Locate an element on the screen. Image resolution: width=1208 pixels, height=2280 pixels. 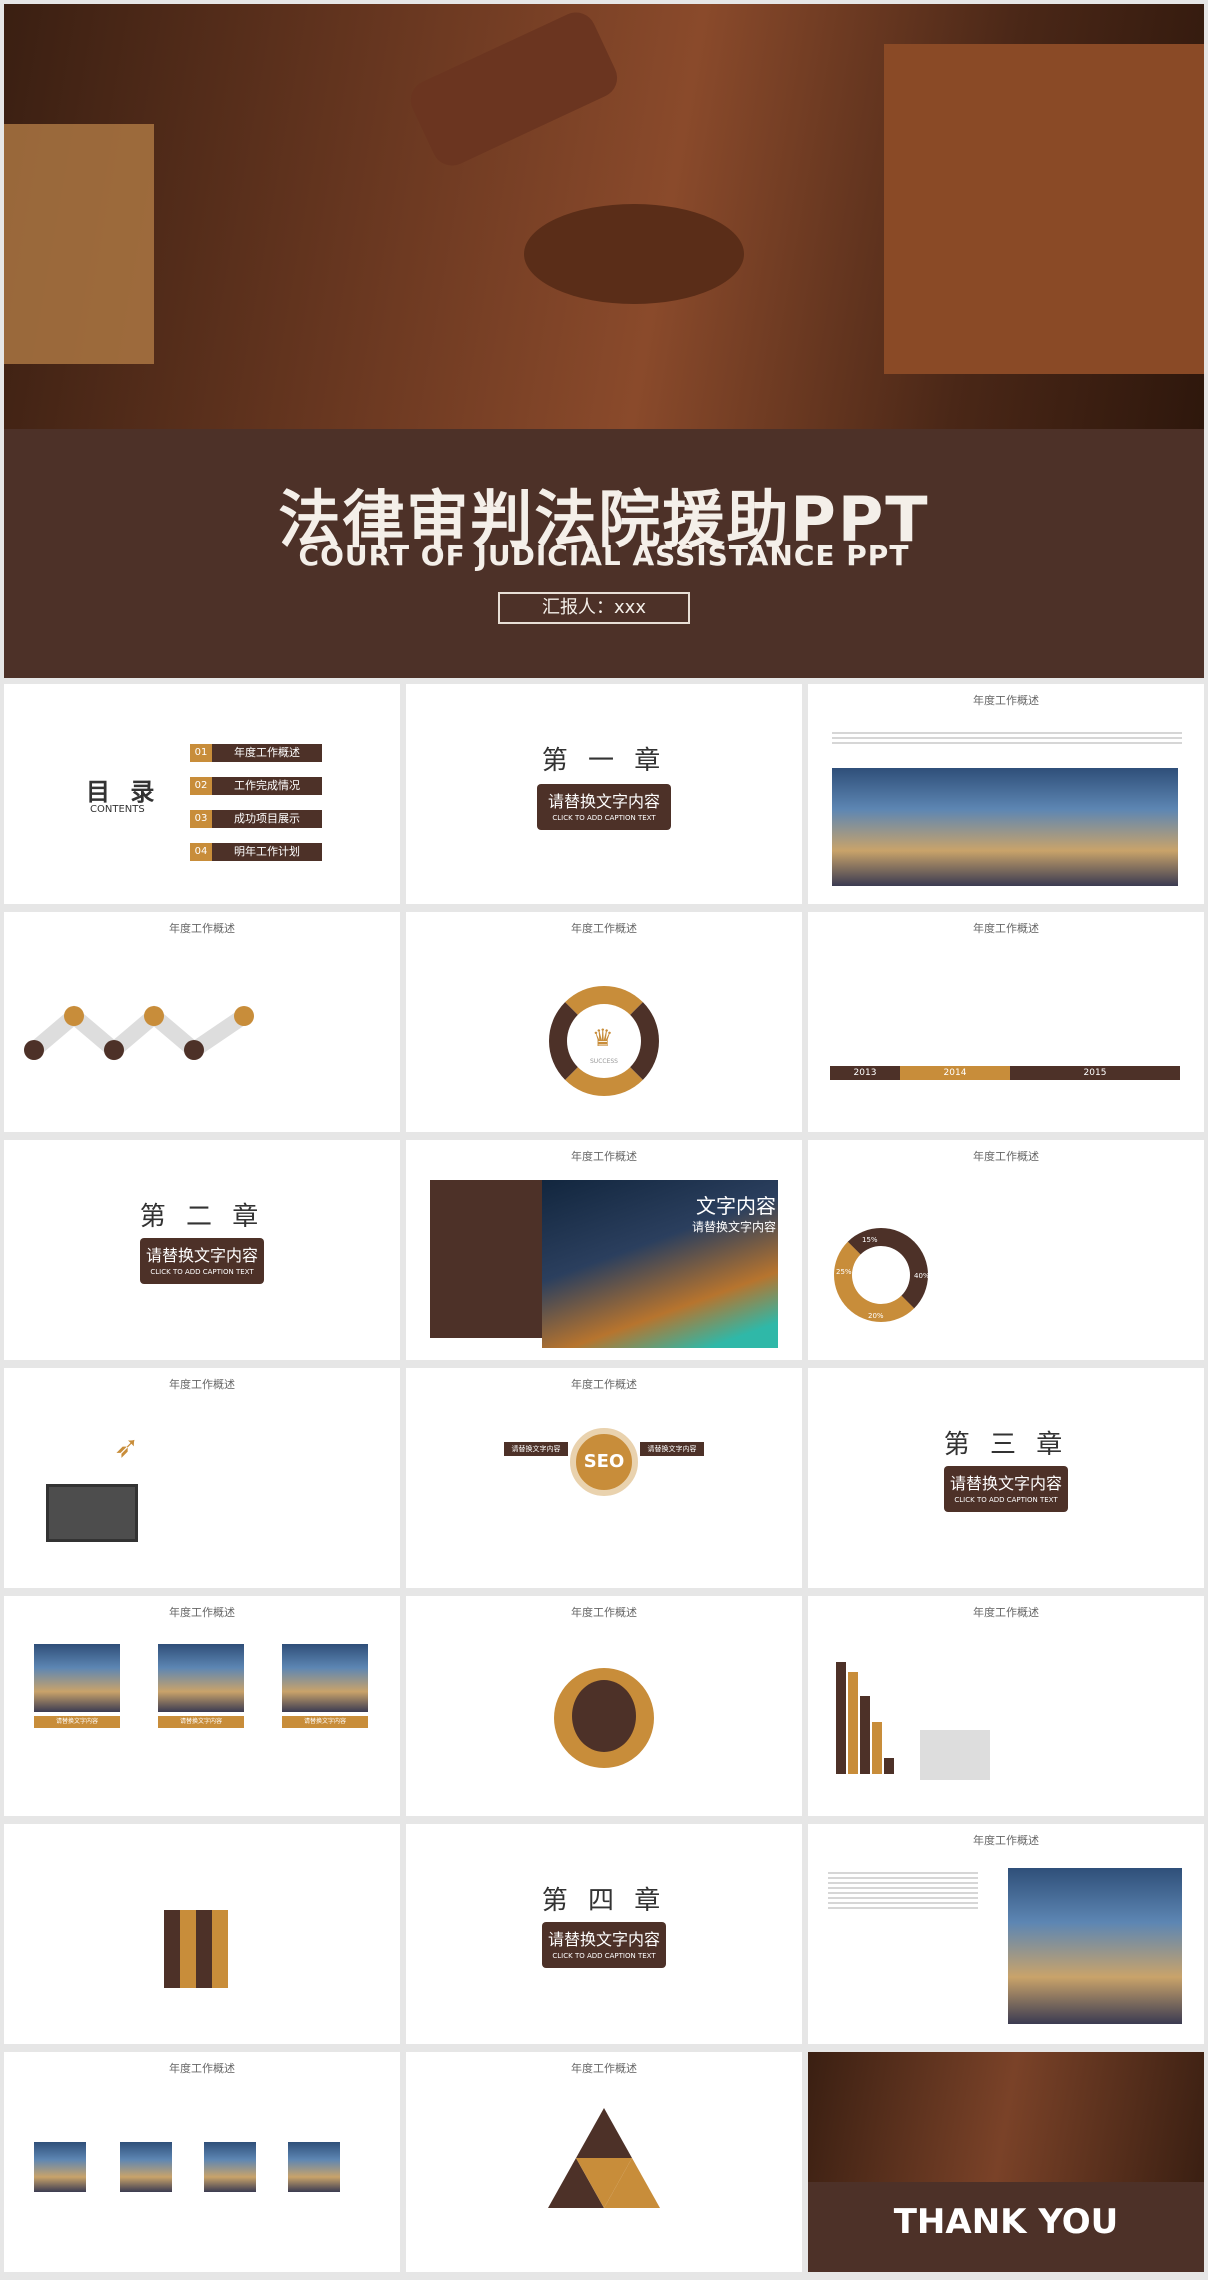
slide-chapter-1: 第 一 章 请替换文字内容 CLICK TO ADD CAPTION TEXT is located at coordinates (604, 794).